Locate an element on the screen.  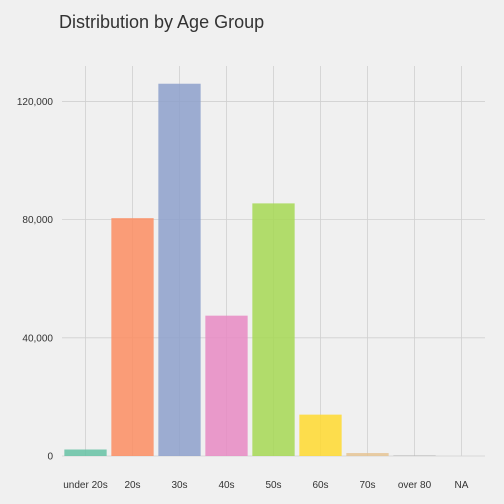
bar-under-20s is located at coordinates (85, 452).